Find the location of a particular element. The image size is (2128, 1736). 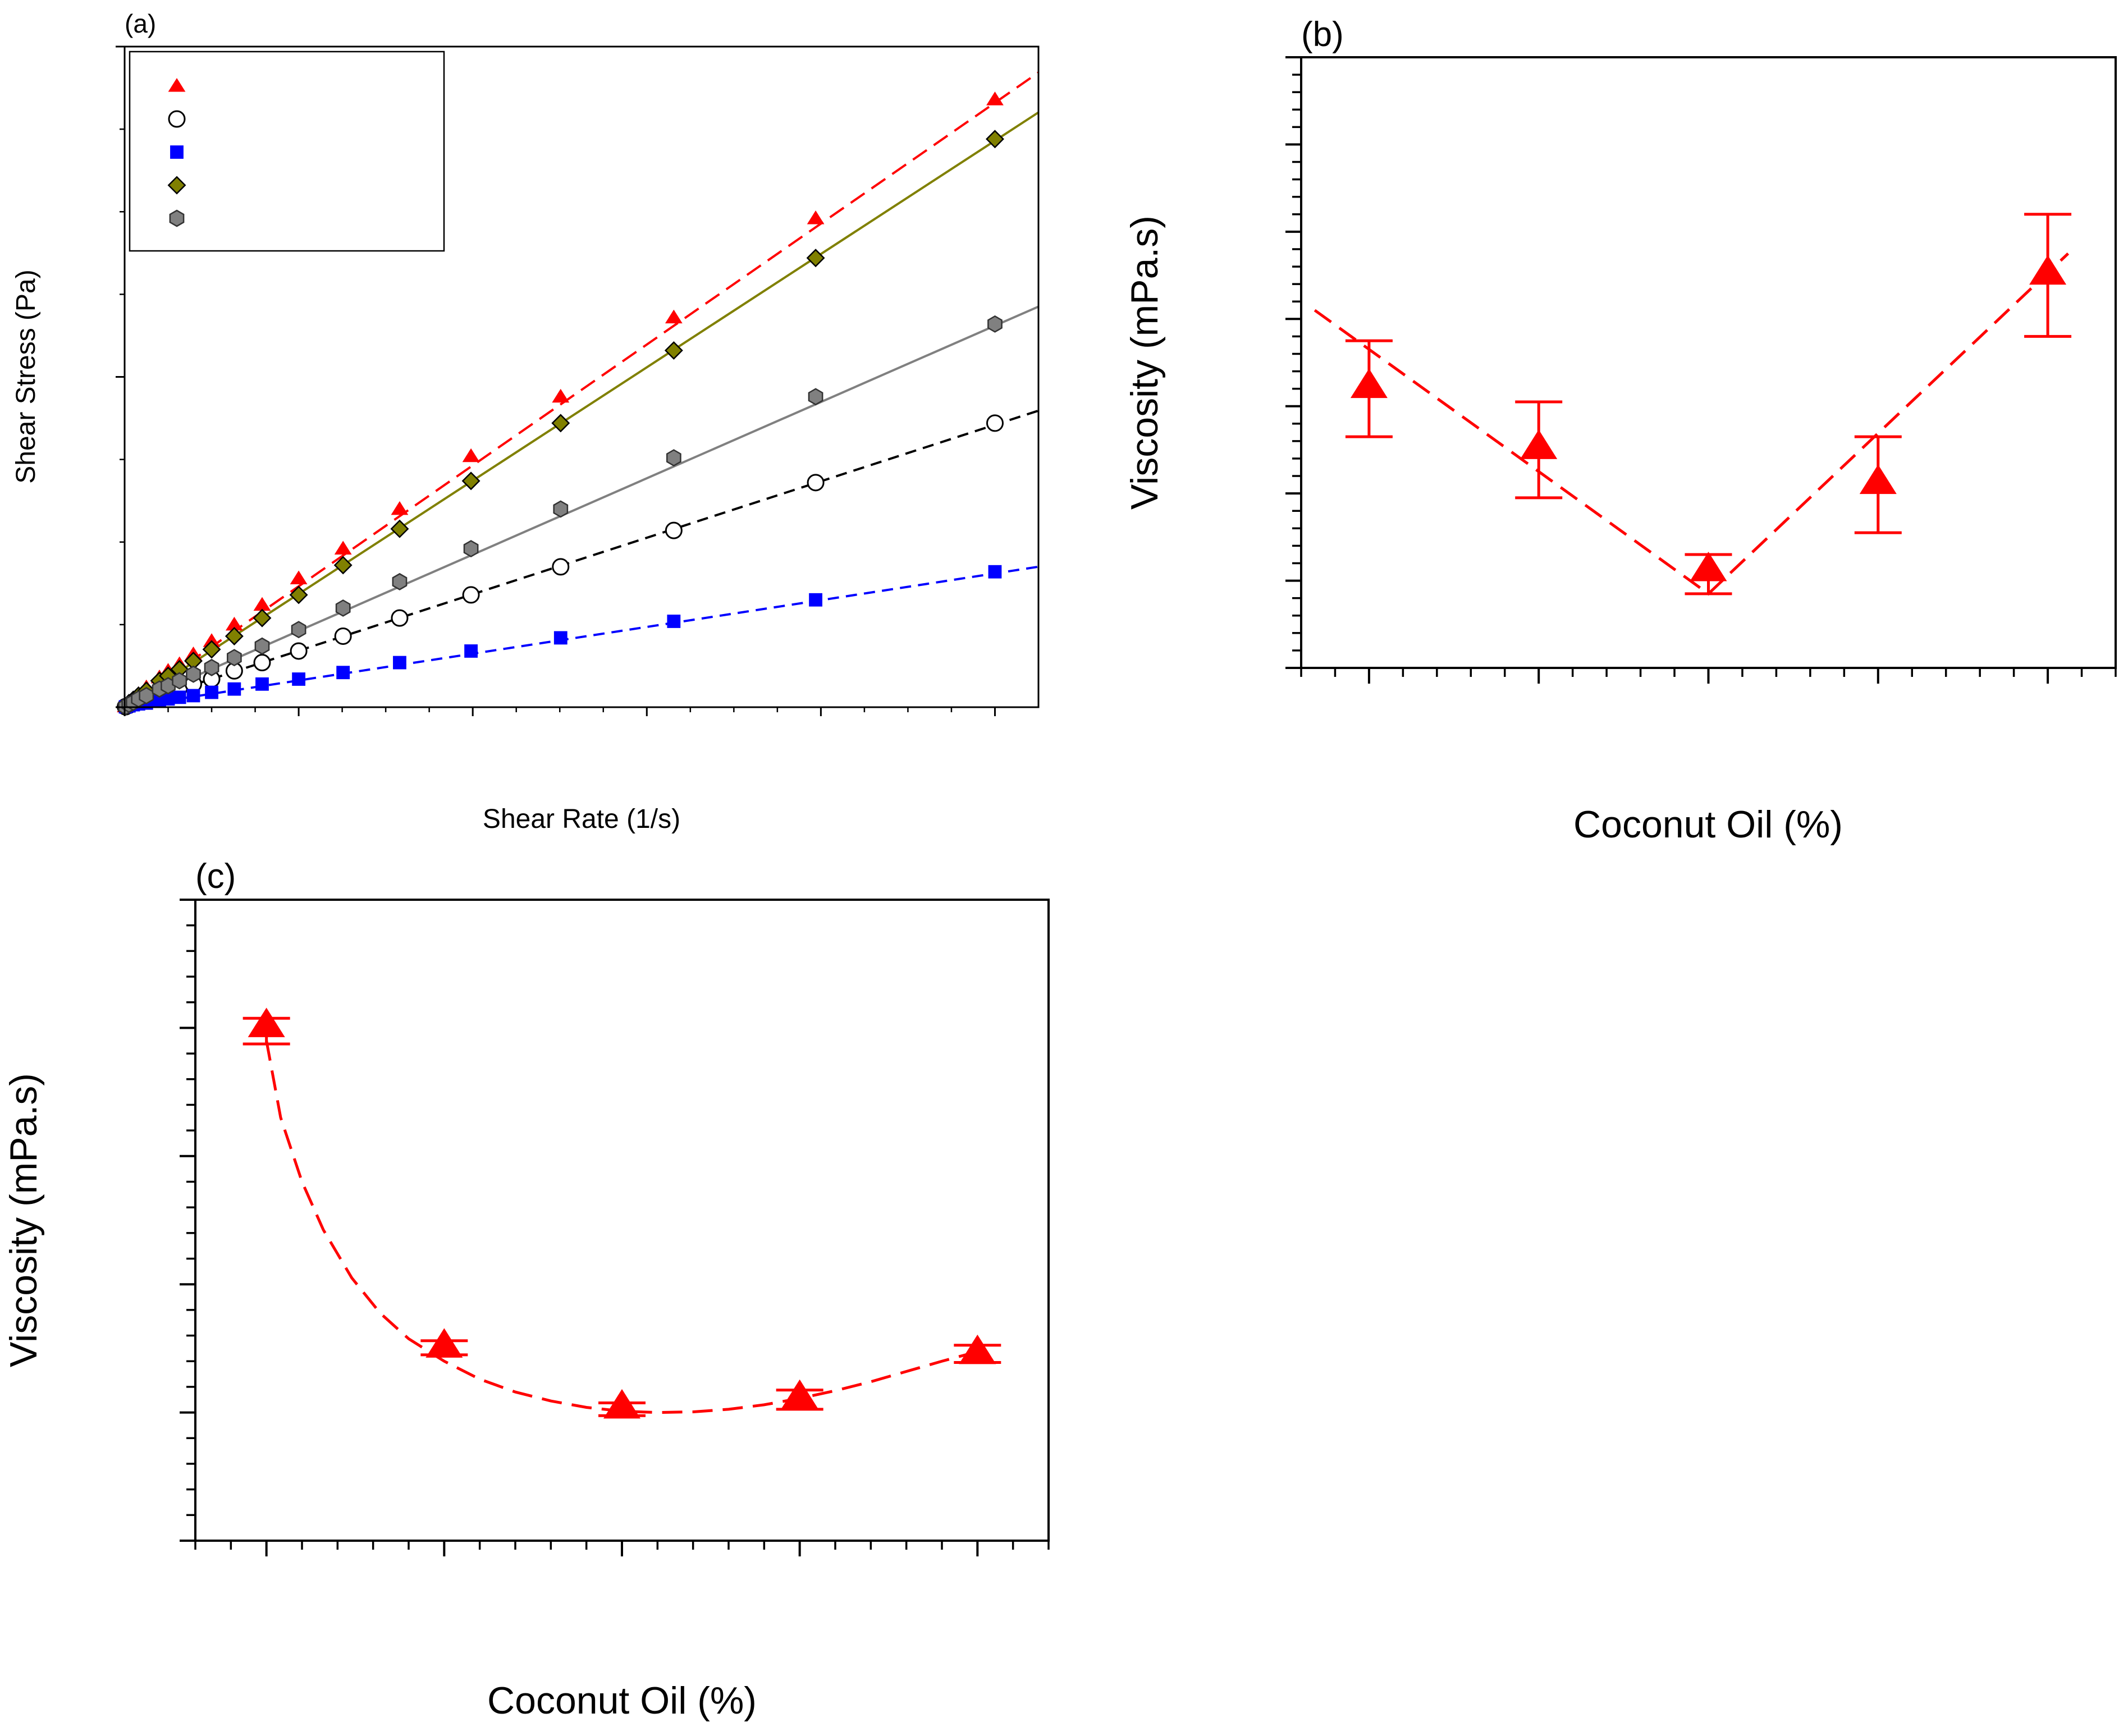

panel-a-legend is located at coordinates (287, 151).